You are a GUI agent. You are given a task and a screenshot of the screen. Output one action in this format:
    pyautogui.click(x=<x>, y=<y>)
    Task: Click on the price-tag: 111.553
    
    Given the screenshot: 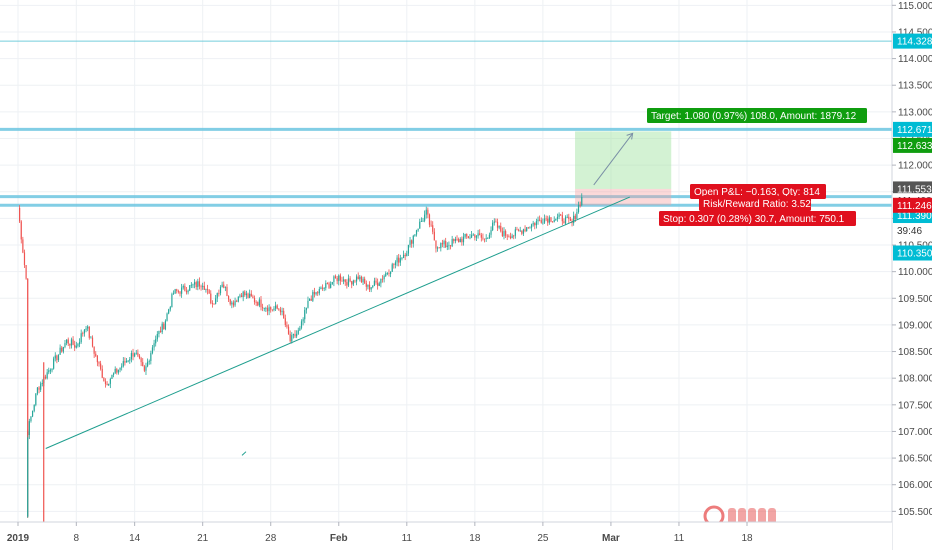 What is the action you would take?
    pyautogui.click(x=912, y=189)
    